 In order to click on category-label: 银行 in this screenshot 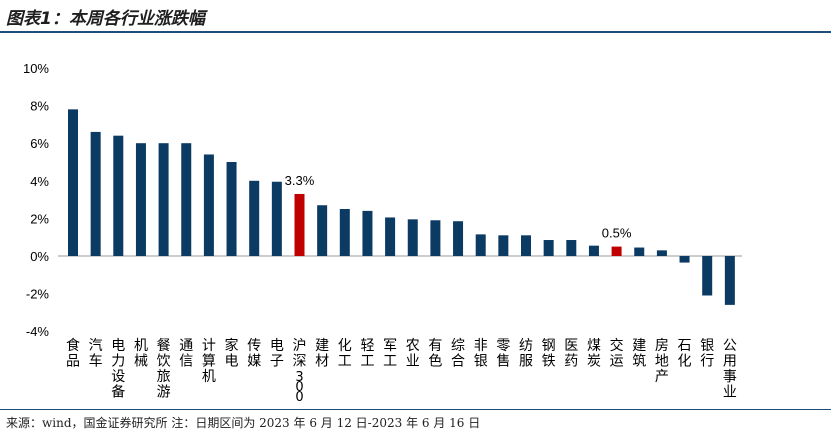, I will do `click(707, 354)`.